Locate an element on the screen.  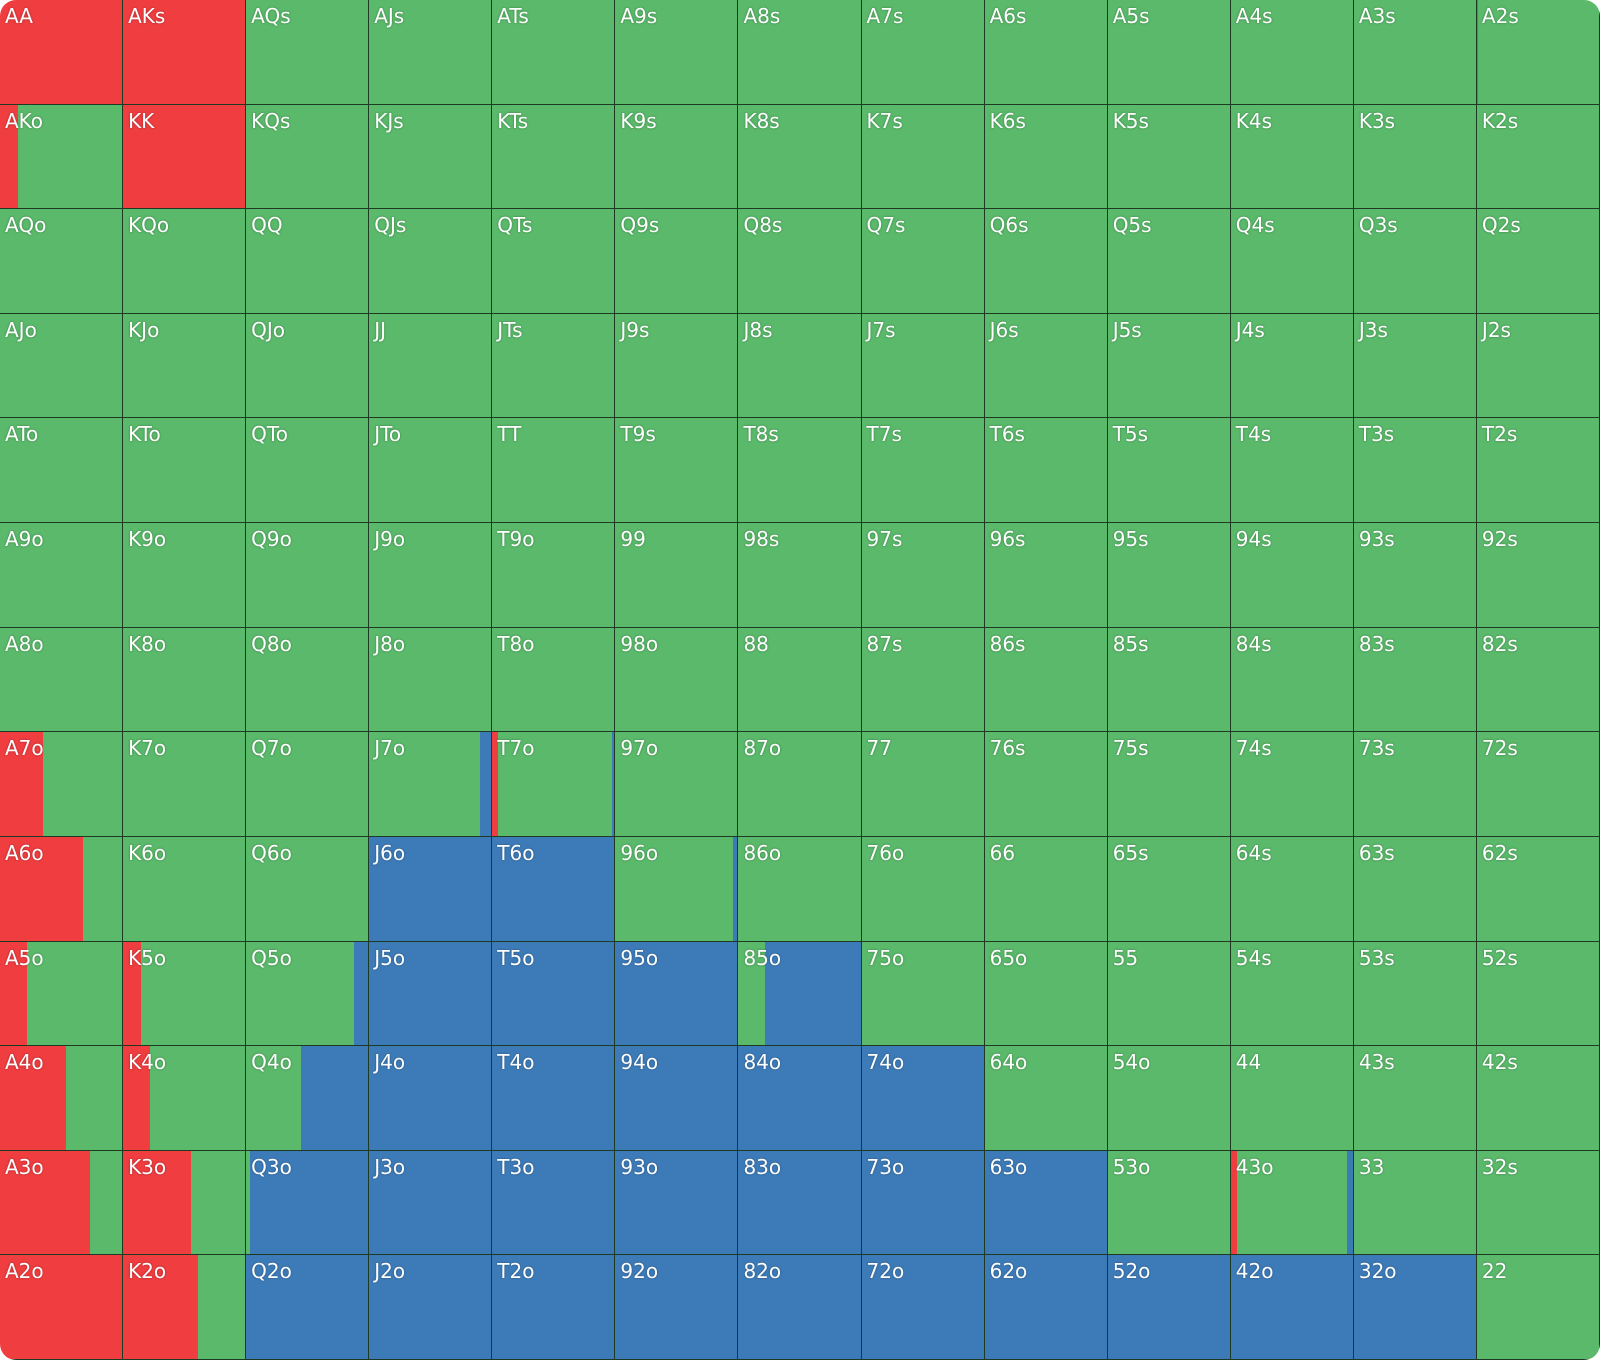
hand-cell: KTo is located at coordinates (185, 471).